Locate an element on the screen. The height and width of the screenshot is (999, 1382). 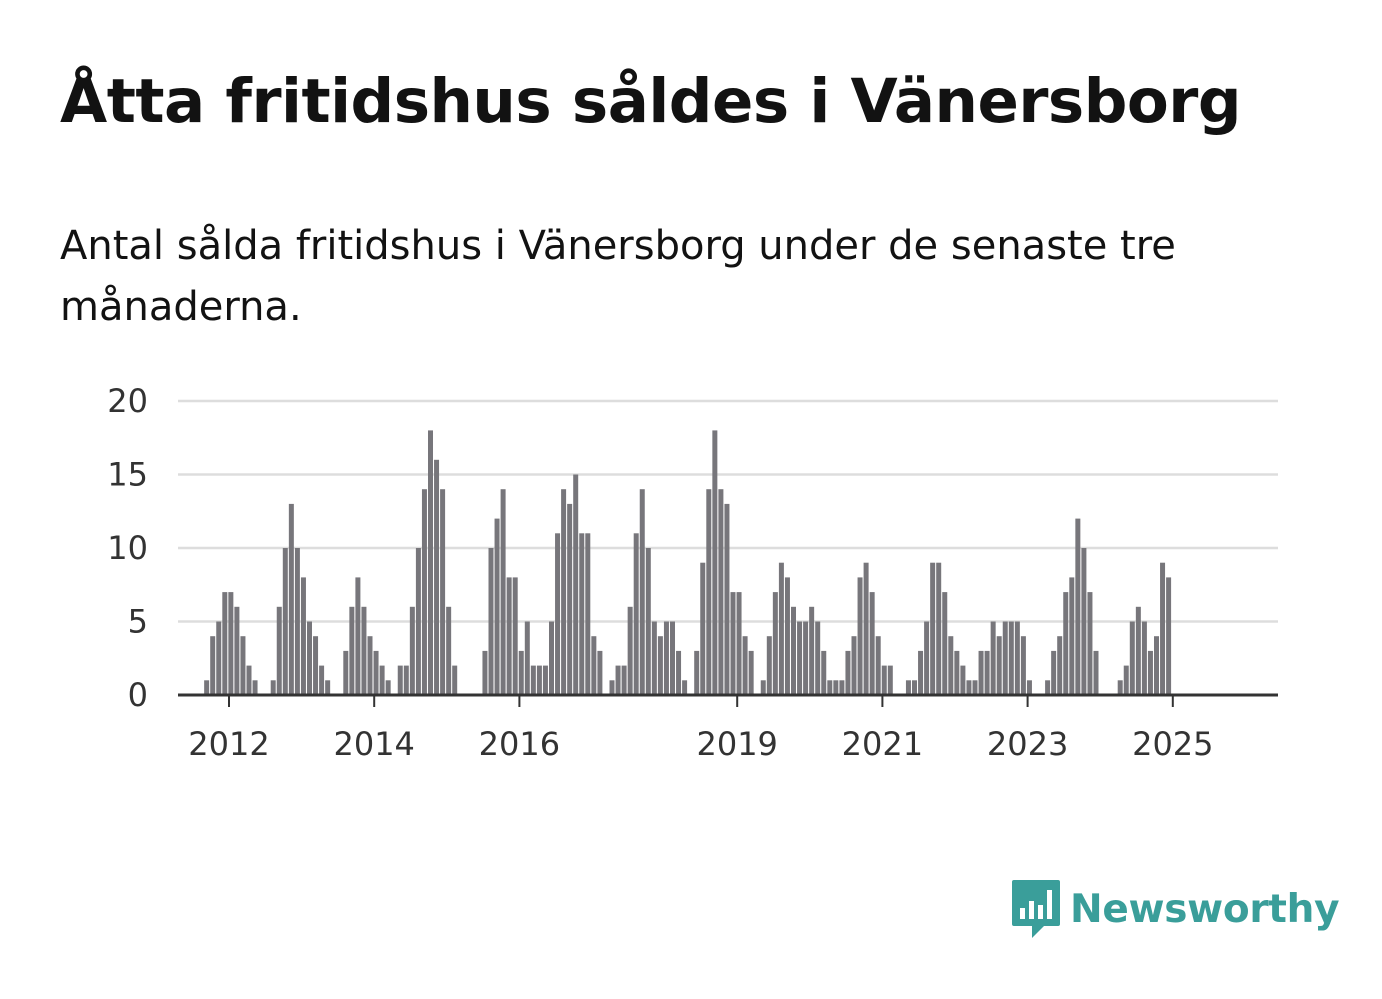
y-tick-label: 20 is located at coordinates (127, 401).